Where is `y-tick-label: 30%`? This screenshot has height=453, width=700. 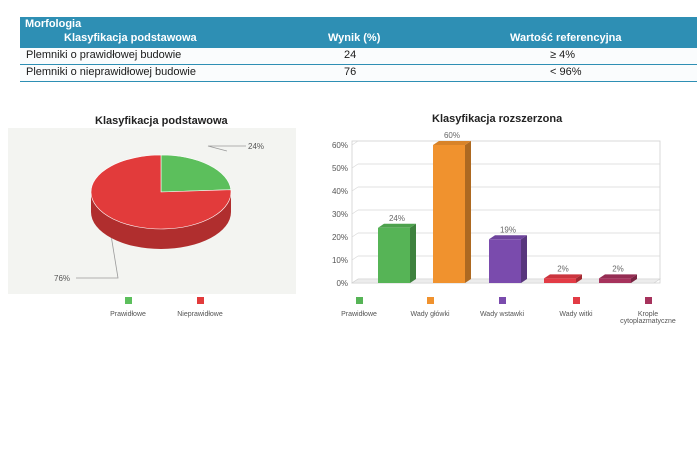
y-tick-label: 30% is located at coordinates (340, 214).